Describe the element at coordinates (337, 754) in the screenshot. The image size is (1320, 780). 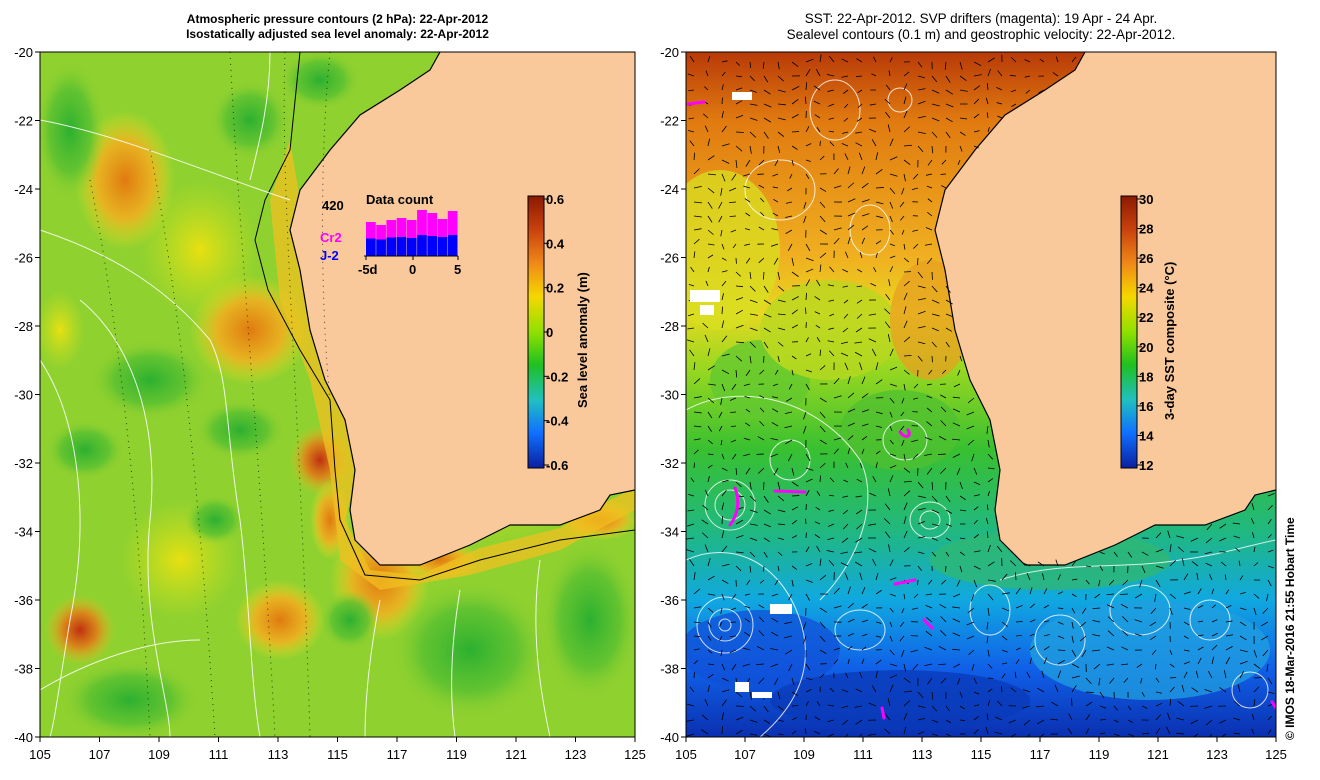
I see `left-xtick-label: 115` at that location.